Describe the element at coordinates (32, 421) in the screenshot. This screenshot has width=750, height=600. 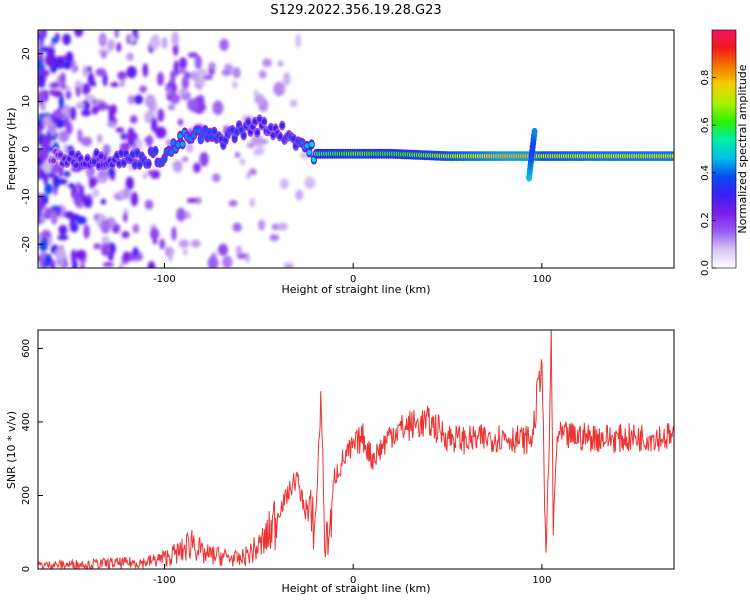
I see `snr-y-tick-400: 400` at that location.